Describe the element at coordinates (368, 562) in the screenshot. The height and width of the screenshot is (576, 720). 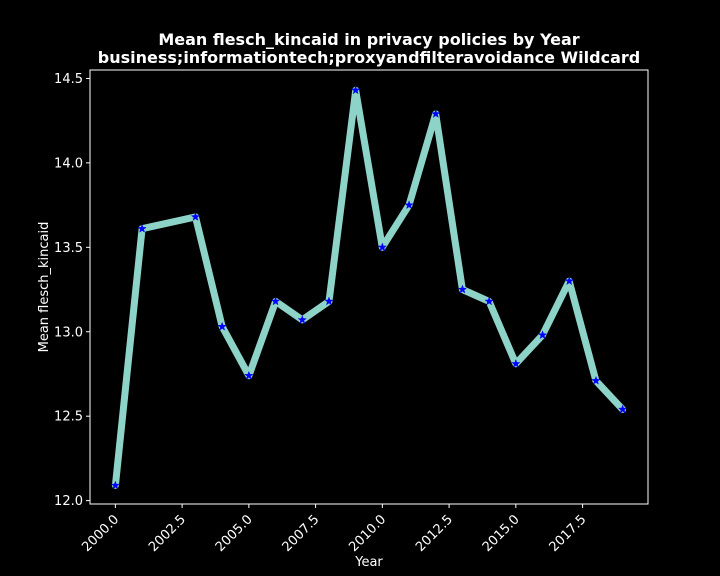
I see `x-axis-label: Year` at that location.